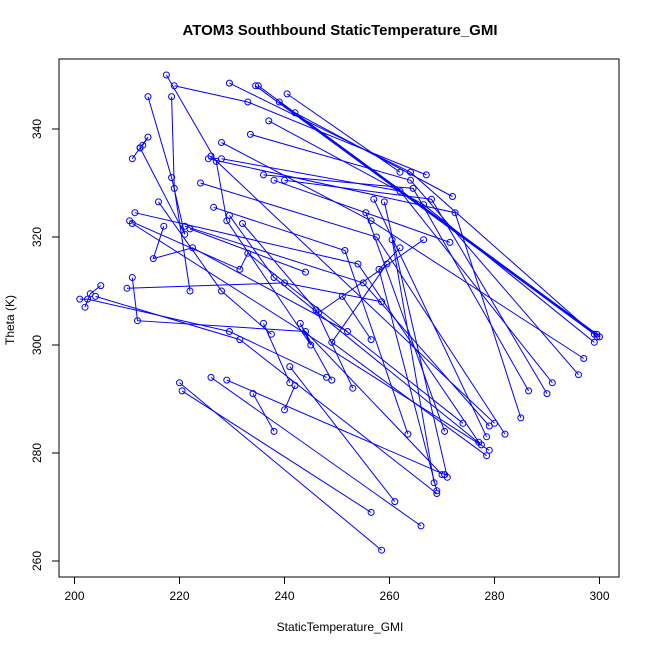  What do you see at coordinates (339, 30) in the screenshot?
I see `chart-title: ATOM3 Southbound StaticTemperature_GMI` at bounding box center [339, 30].